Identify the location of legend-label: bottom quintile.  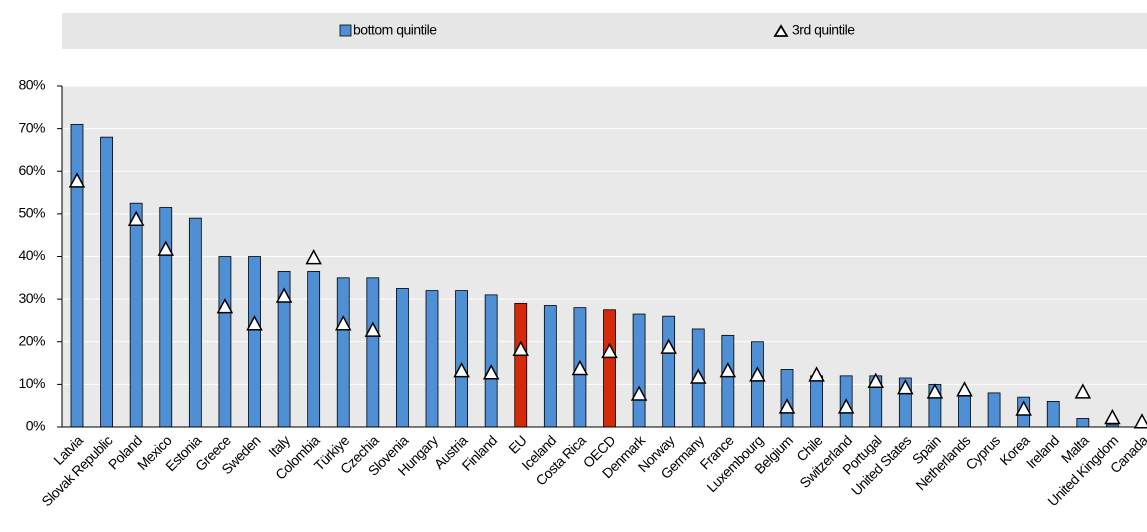
(395, 30).